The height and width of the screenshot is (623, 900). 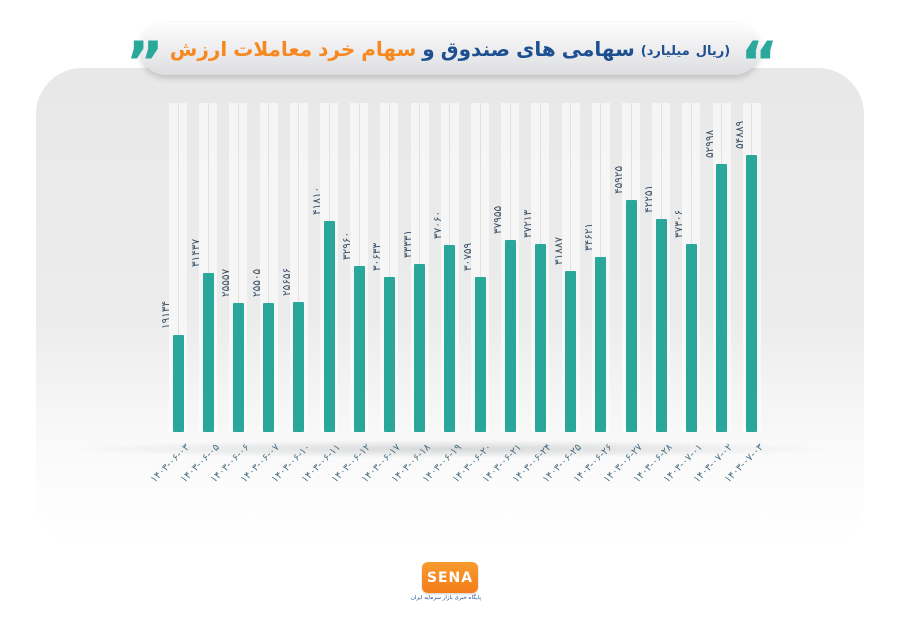 What do you see at coordinates (649, 198) in the screenshot?
I see `bar-value-label: ۴۲۲۵۱` at bounding box center [649, 198].